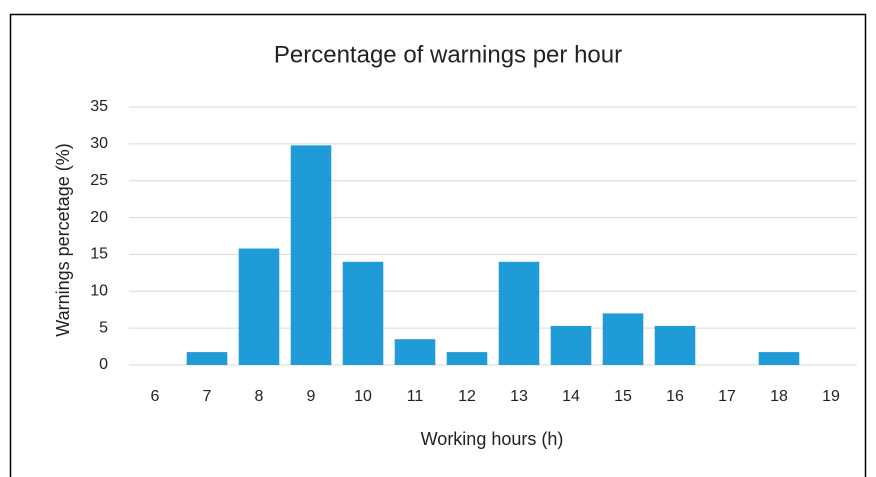 The image size is (876, 477). What do you see at coordinates (727, 396) in the screenshot?
I see `x-tick-label: 17` at bounding box center [727, 396].